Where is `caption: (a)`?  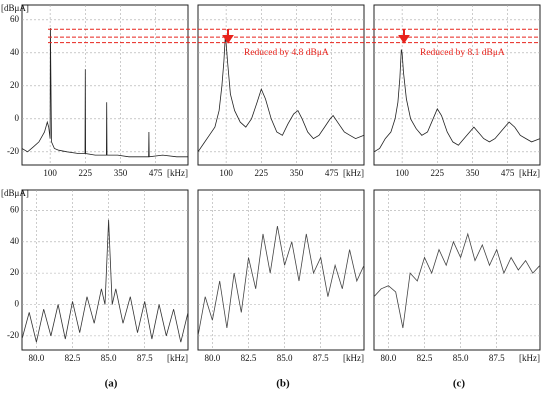 caption: (a) is located at coordinates (111, 384).